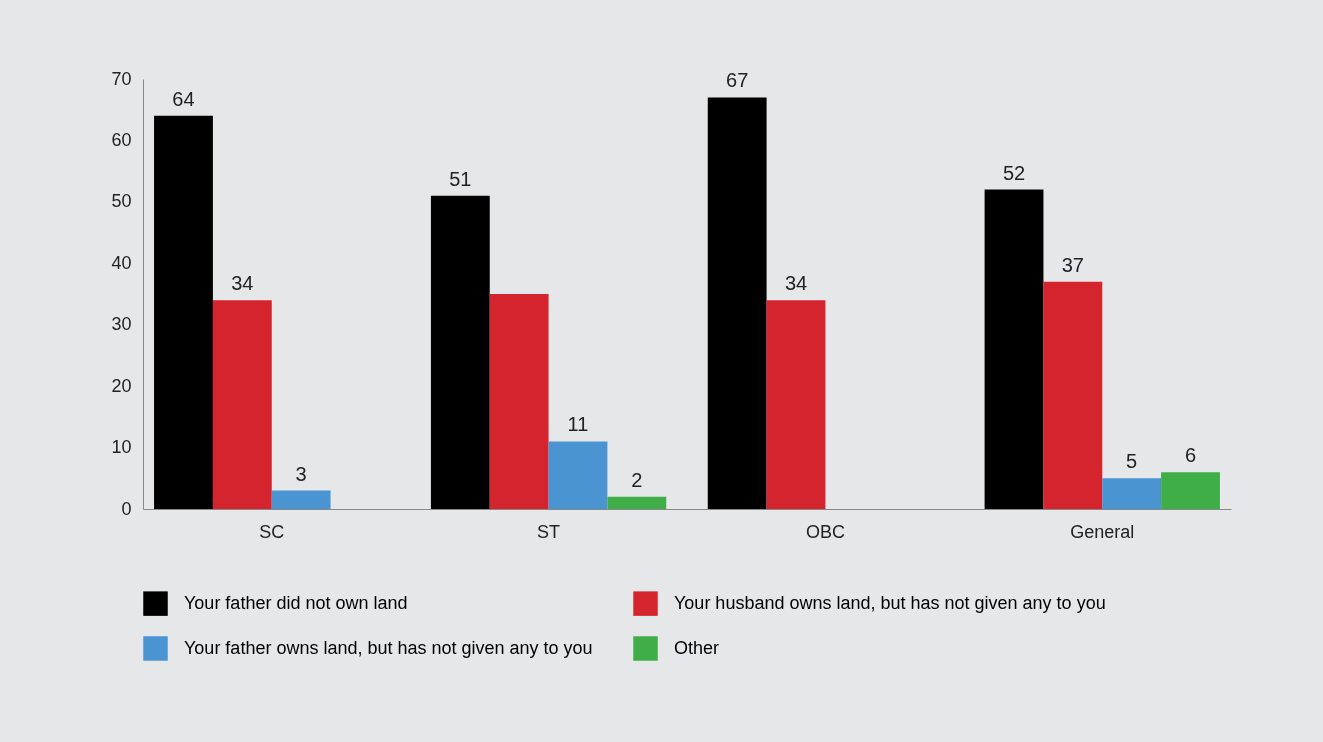 The image size is (1323, 742). Describe the element at coordinates (1102, 531) in the screenshot. I see `x-tick-label: General` at that location.